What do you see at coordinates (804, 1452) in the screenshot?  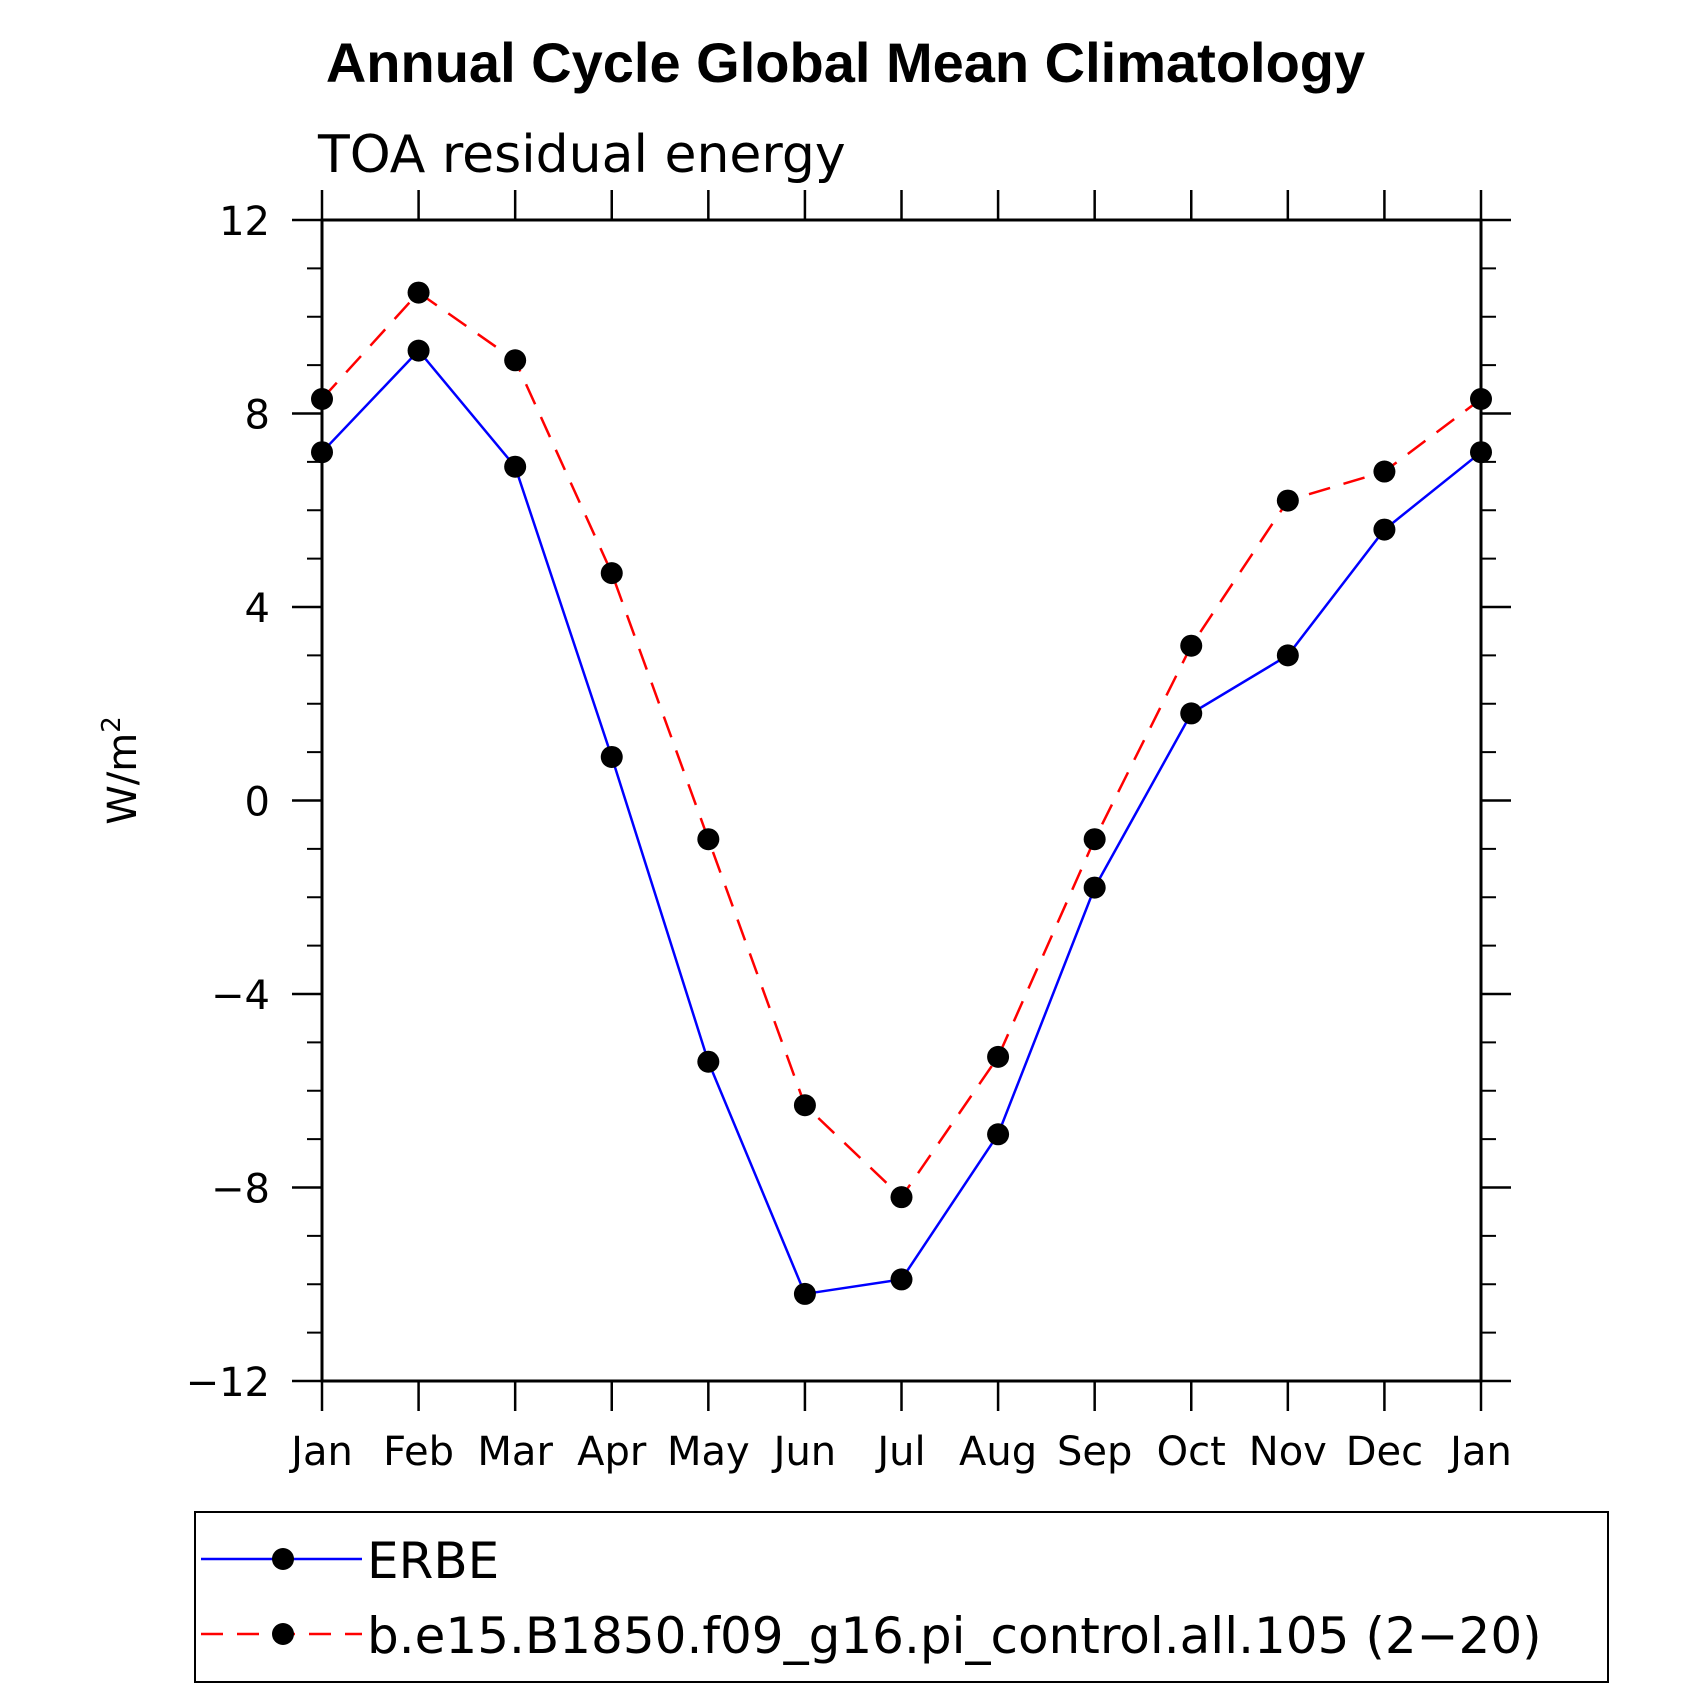 I see `x-tick-label: Jun` at bounding box center [804, 1452].